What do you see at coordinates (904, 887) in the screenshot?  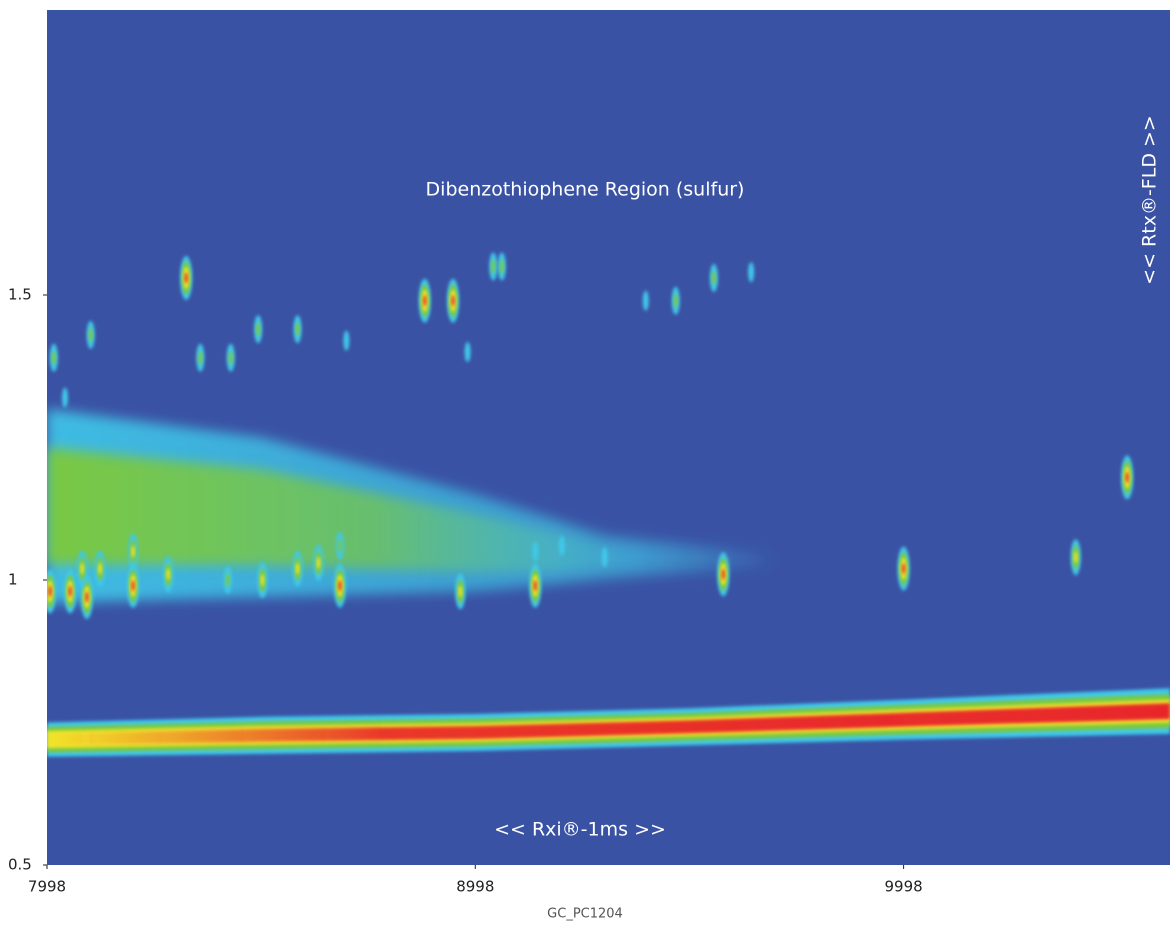 I see `x-tick-label: 9998` at bounding box center [904, 887].